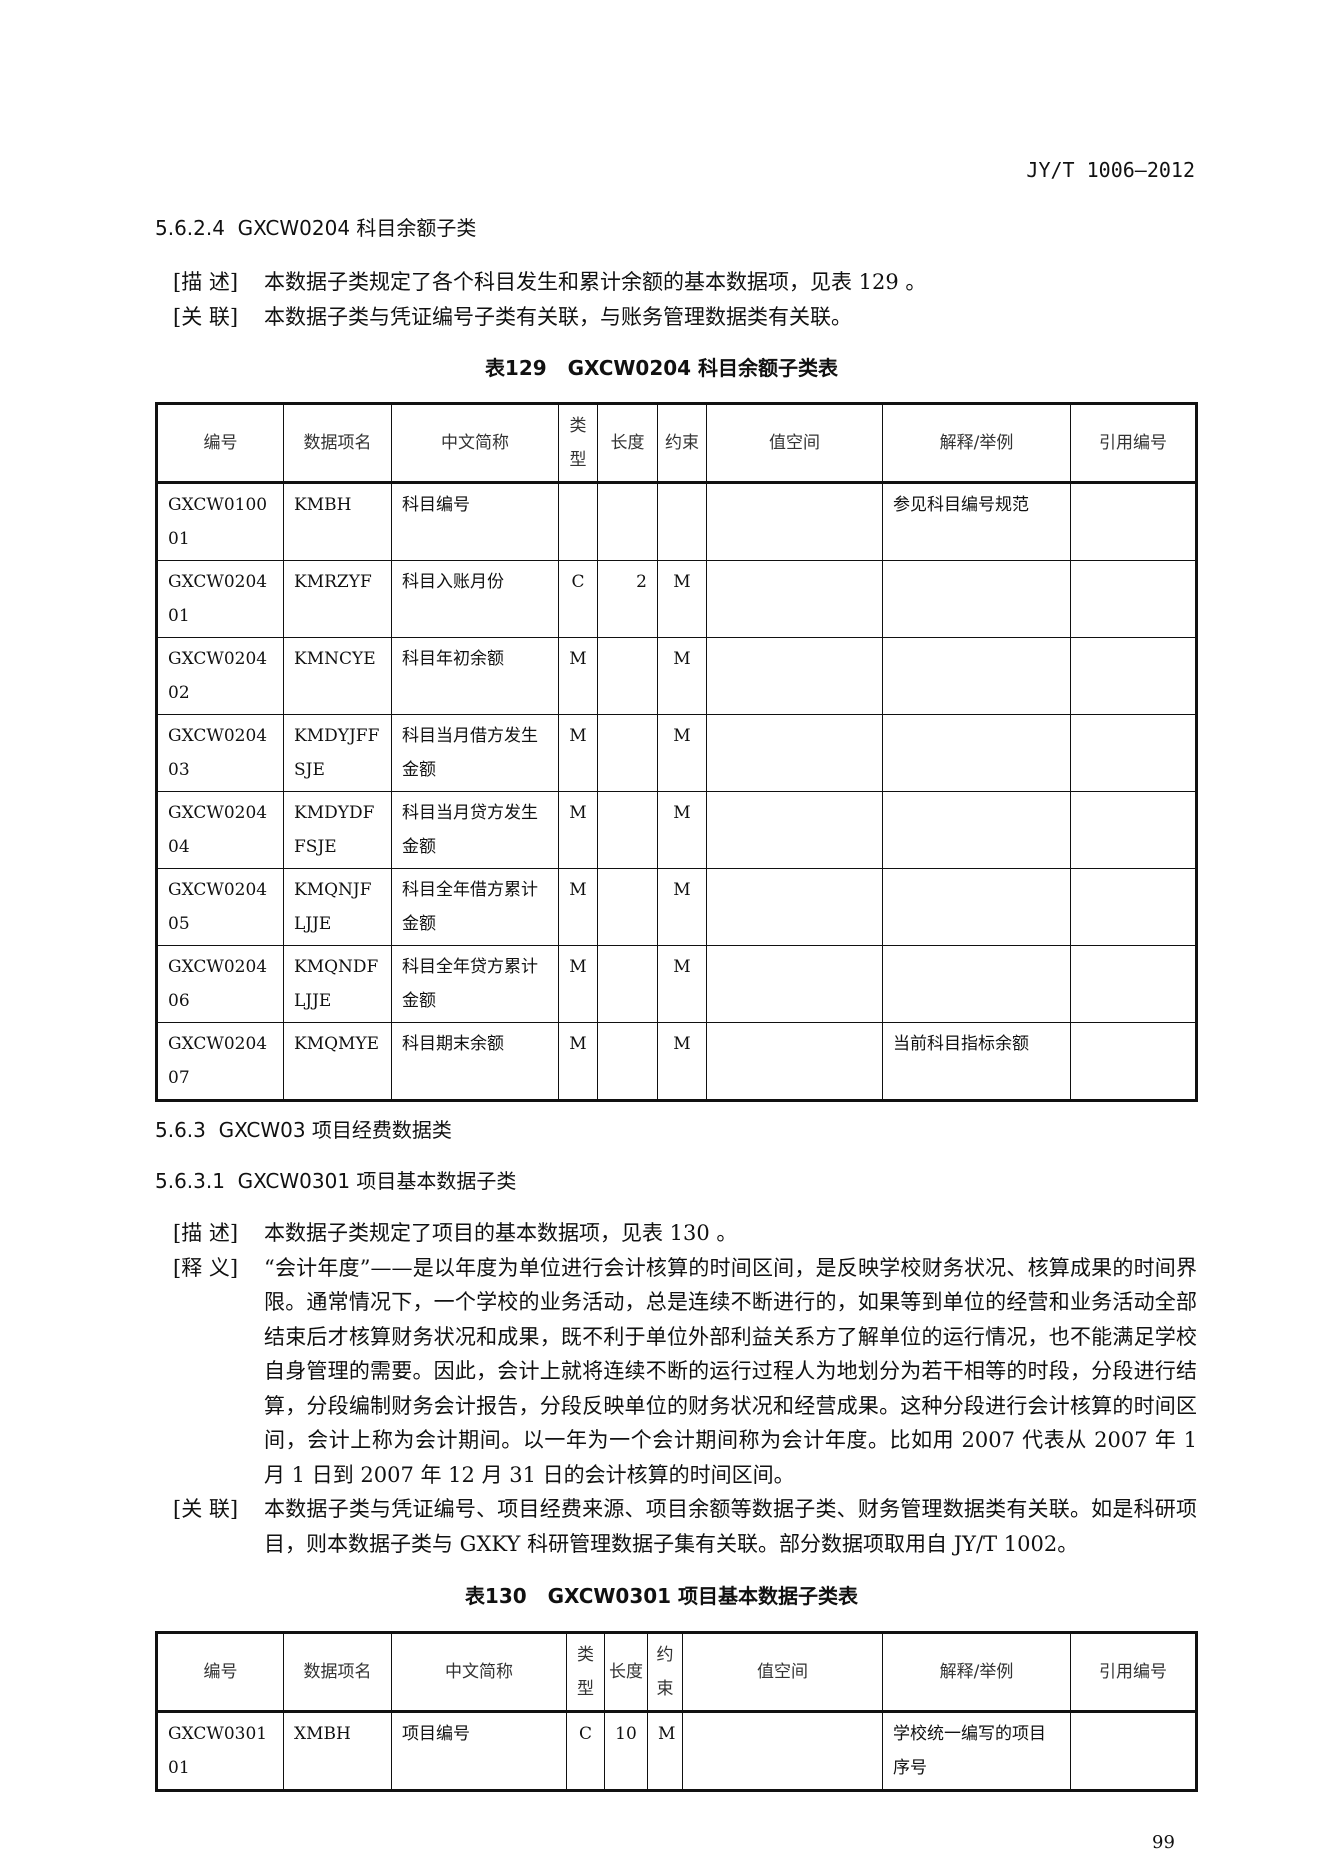 This screenshot has width=1323, height=1871. Describe the element at coordinates (337, 1061) in the screenshot. I see `table-cell: KMQMYE` at that location.